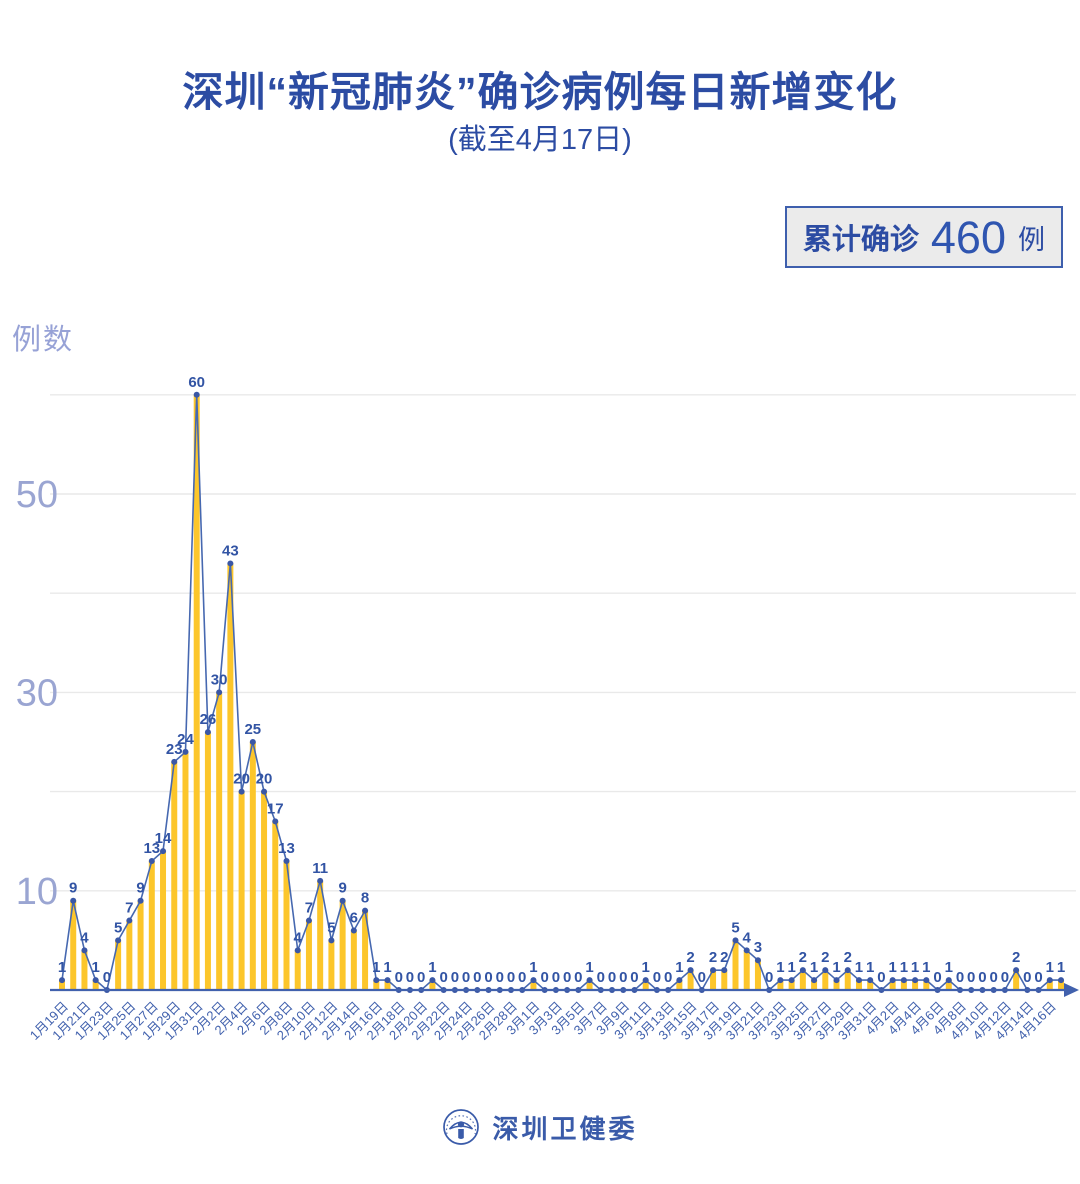 The image size is (1080, 1184). What do you see at coordinates (163, 838) in the screenshot?
I see `value-label: 14` at bounding box center [163, 838].